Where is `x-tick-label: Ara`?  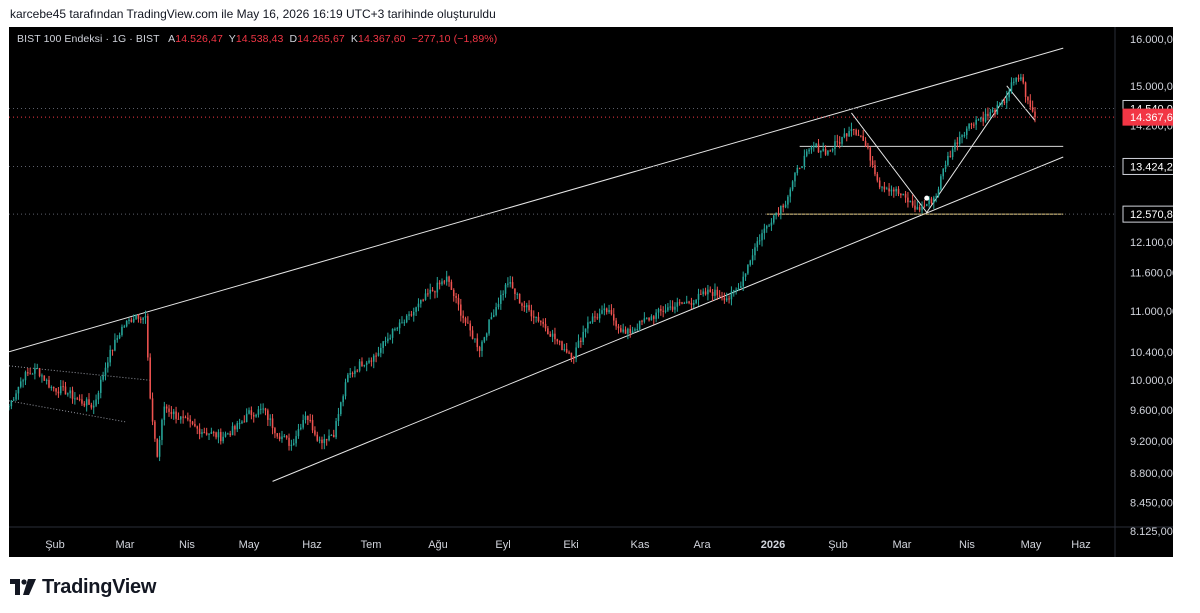 x-tick-label: Ara is located at coordinates (702, 545).